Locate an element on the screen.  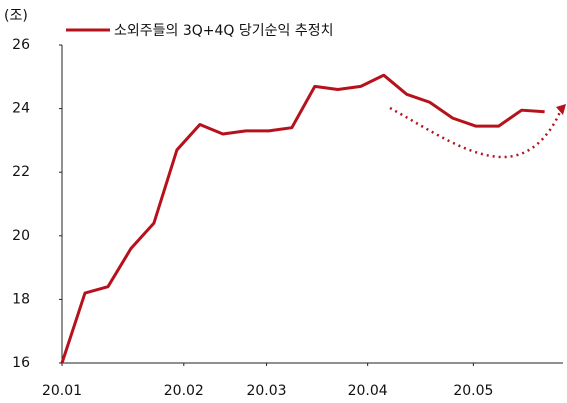
arrow-head is located at coordinates (561, 109).